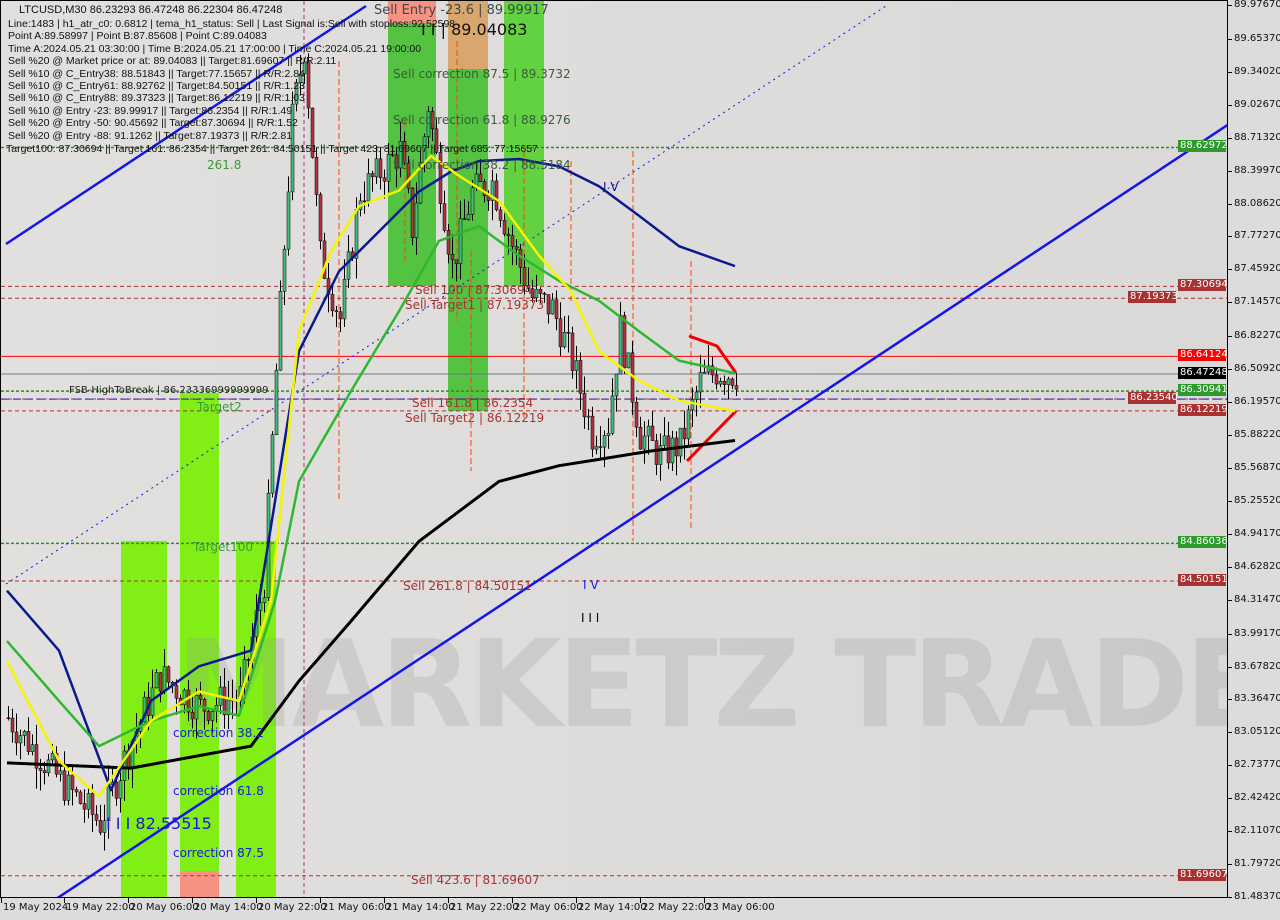 This screenshot has width=1280, height=920. I want to click on price-level-tag: 86.23540, so click(1153, 397).